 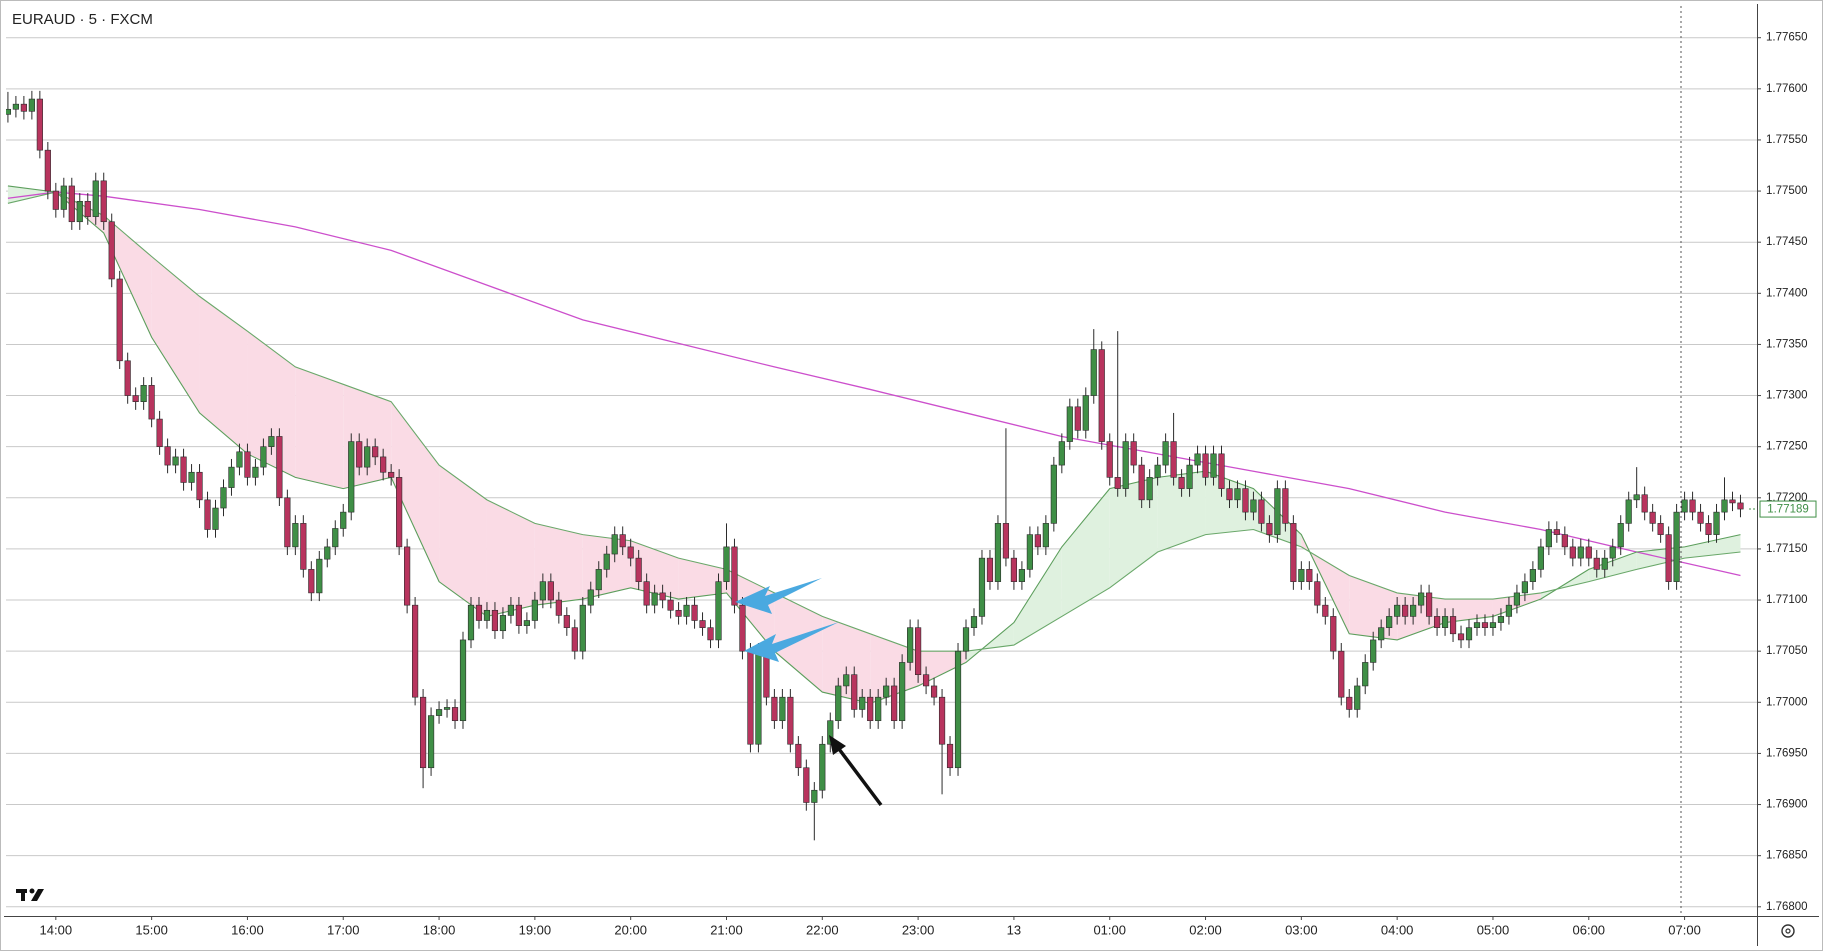 What do you see at coordinates (1014, 929) in the screenshot?
I see `x-tick-label: 13` at bounding box center [1014, 929].